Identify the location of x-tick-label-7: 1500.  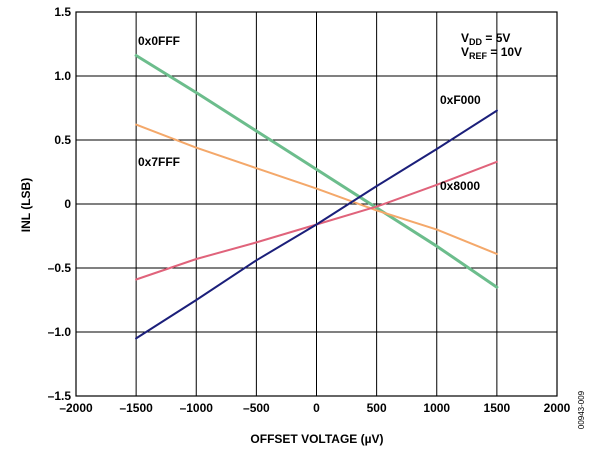
(497, 408).